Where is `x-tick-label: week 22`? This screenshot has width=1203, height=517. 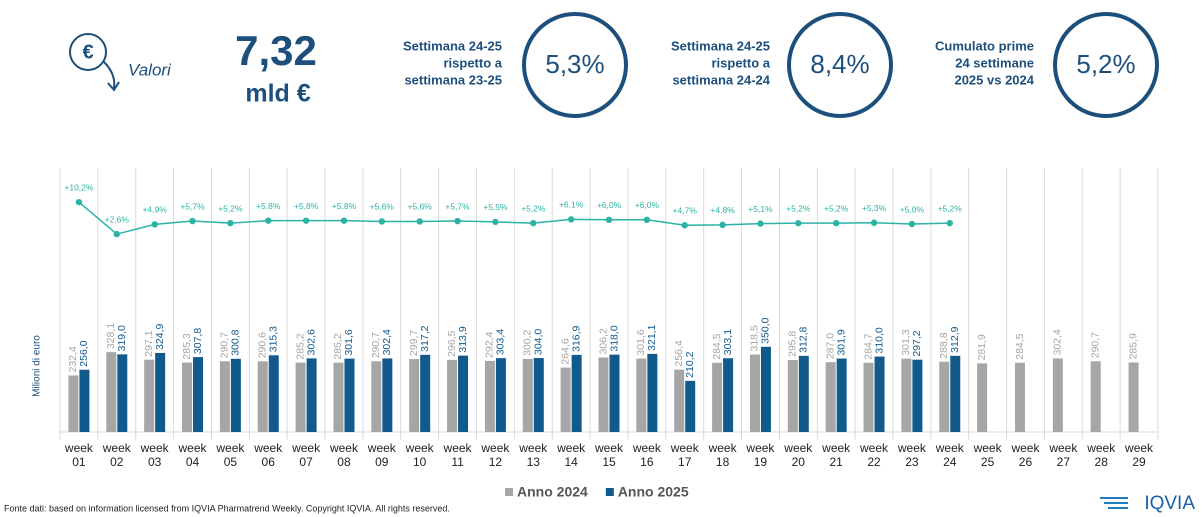
x-tick-label: week 22 is located at coordinates (874, 455).